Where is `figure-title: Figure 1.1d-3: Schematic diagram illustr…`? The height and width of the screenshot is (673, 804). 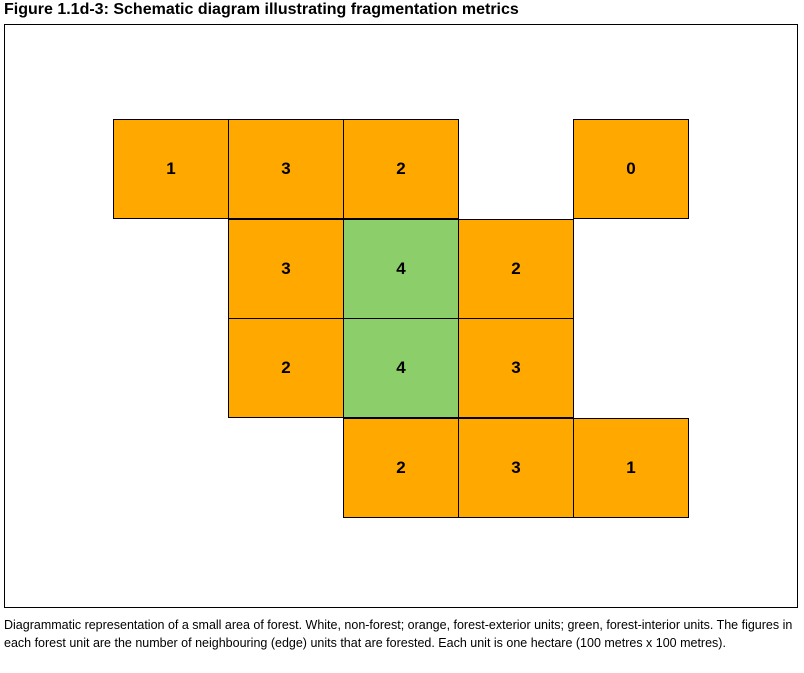
figure-title: Figure 1.1d-3: Schematic diagram illustr… is located at coordinates (261, 9).